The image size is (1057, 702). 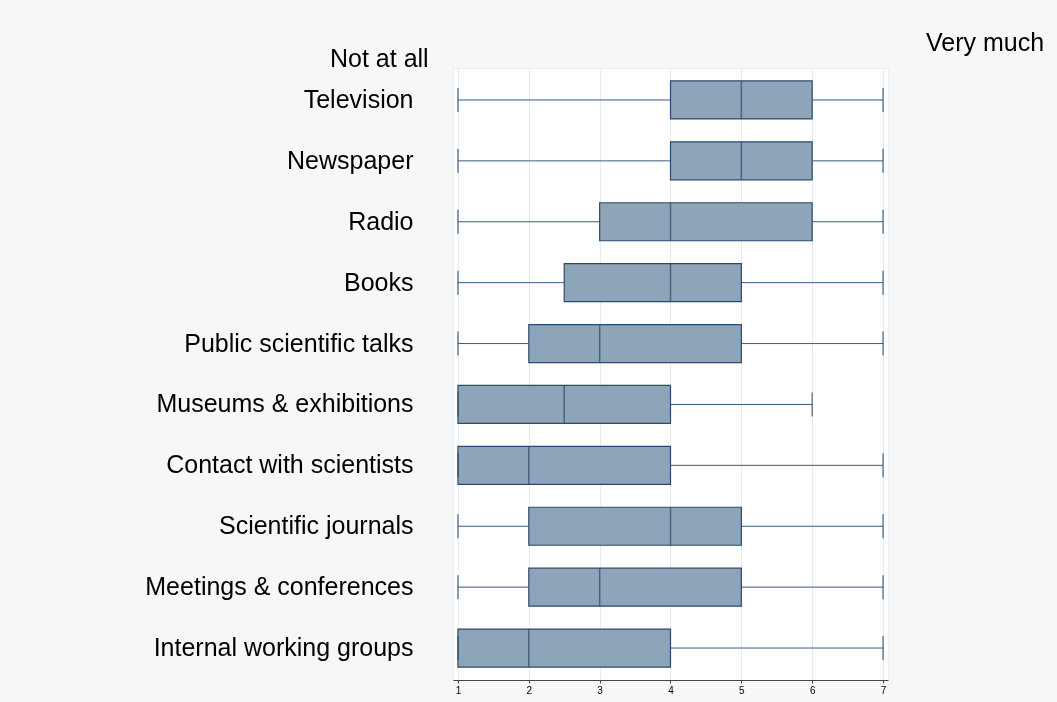 What do you see at coordinates (285, 403) in the screenshot?
I see `y-tick-label: Museums & exhibitions` at bounding box center [285, 403].